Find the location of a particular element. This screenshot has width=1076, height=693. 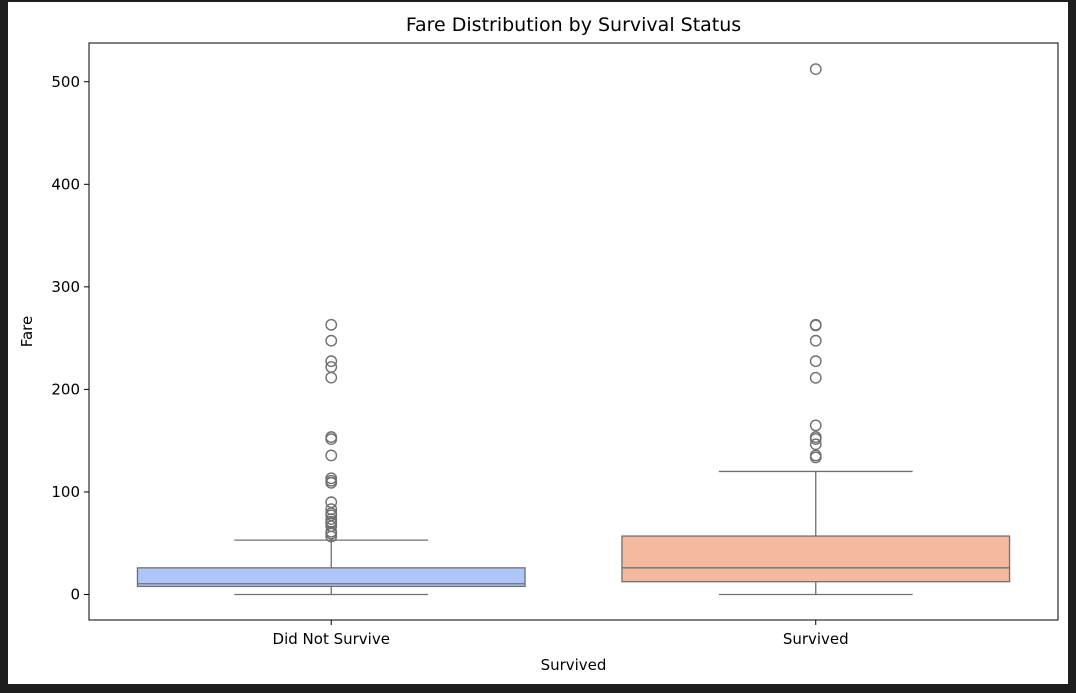

y-tick-label: 0 is located at coordinates (75, 595).